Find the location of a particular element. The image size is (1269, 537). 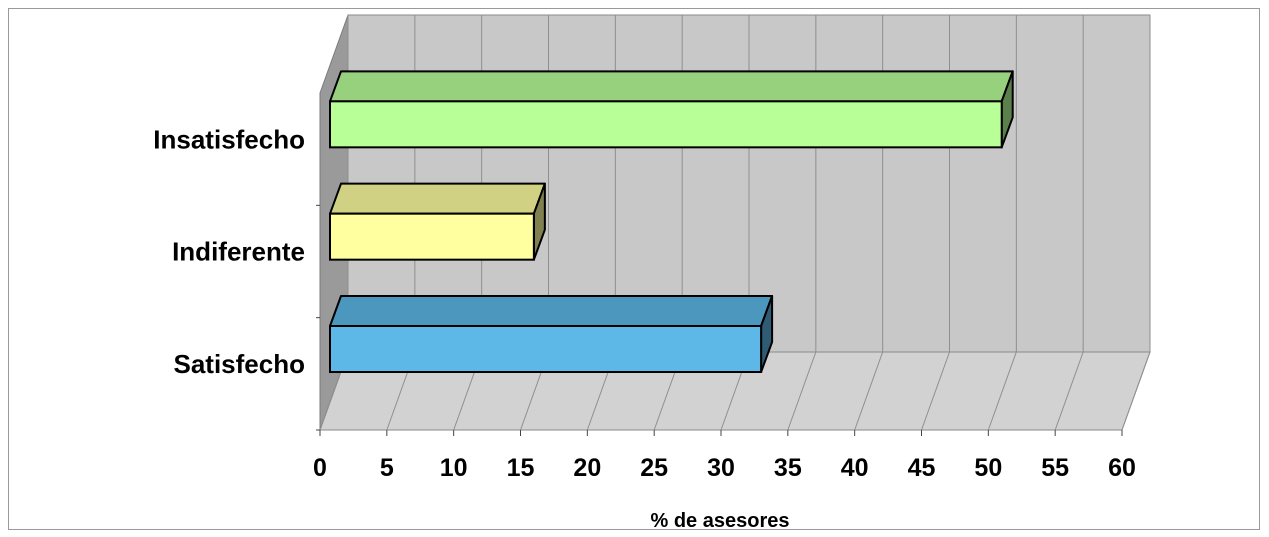

x-tick-label: 0 is located at coordinates (320, 468).